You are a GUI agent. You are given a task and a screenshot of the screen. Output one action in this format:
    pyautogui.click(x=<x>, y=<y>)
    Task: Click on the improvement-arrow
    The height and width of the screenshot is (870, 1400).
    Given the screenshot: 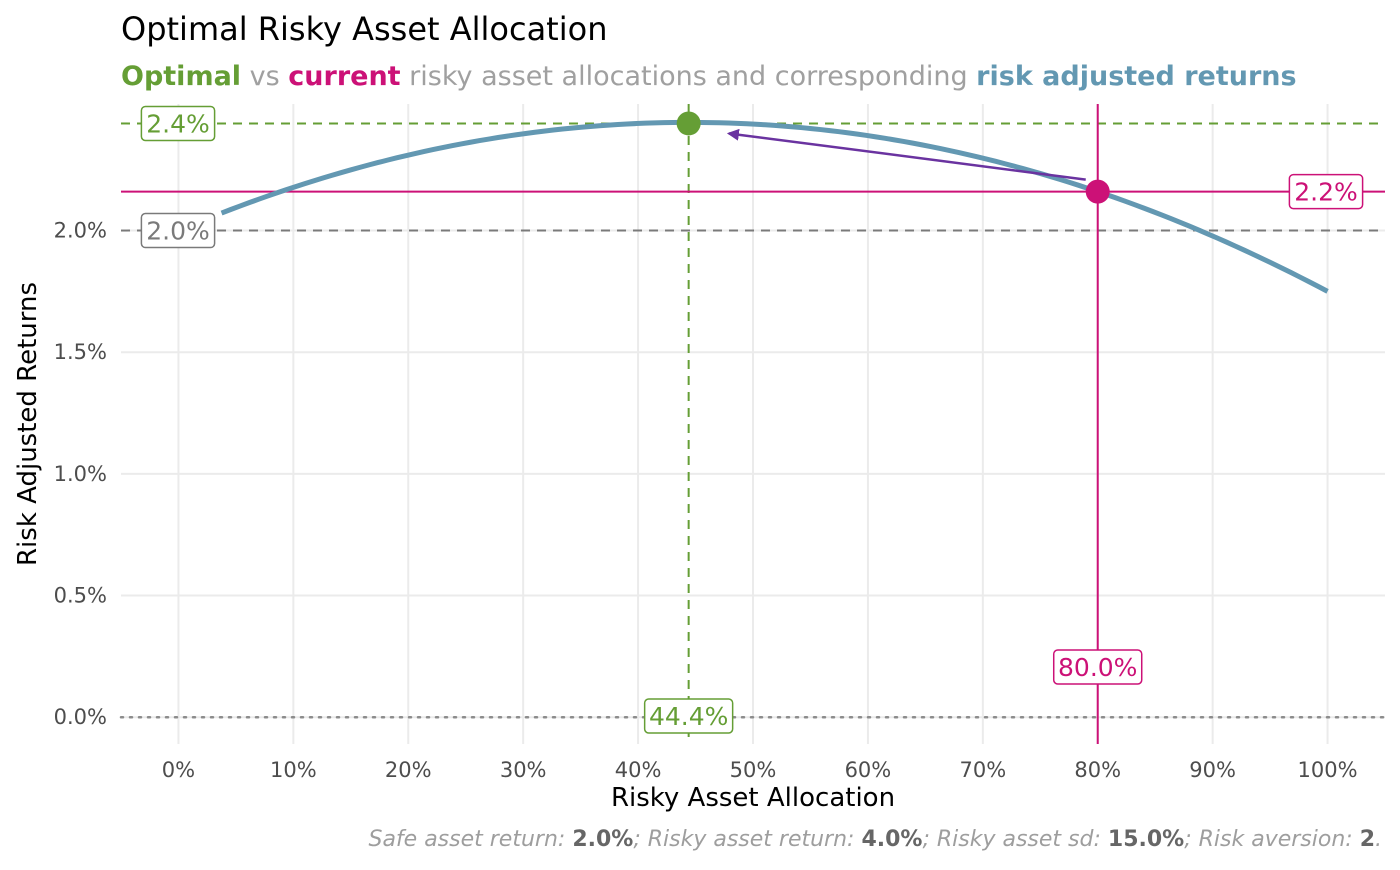 What is the action you would take?
    pyautogui.click(x=906, y=154)
    